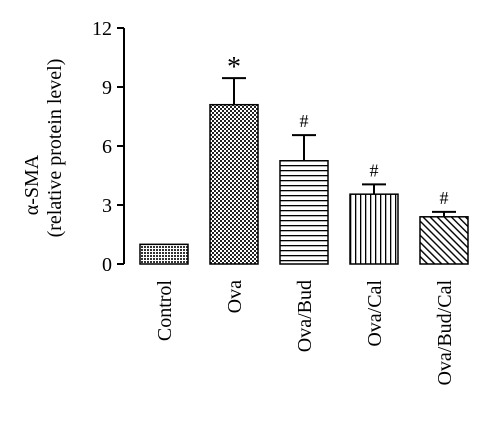  Describe the element at coordinates (444, 240) in the screenshot. I see `bar-ova-bud-cal` at that location.